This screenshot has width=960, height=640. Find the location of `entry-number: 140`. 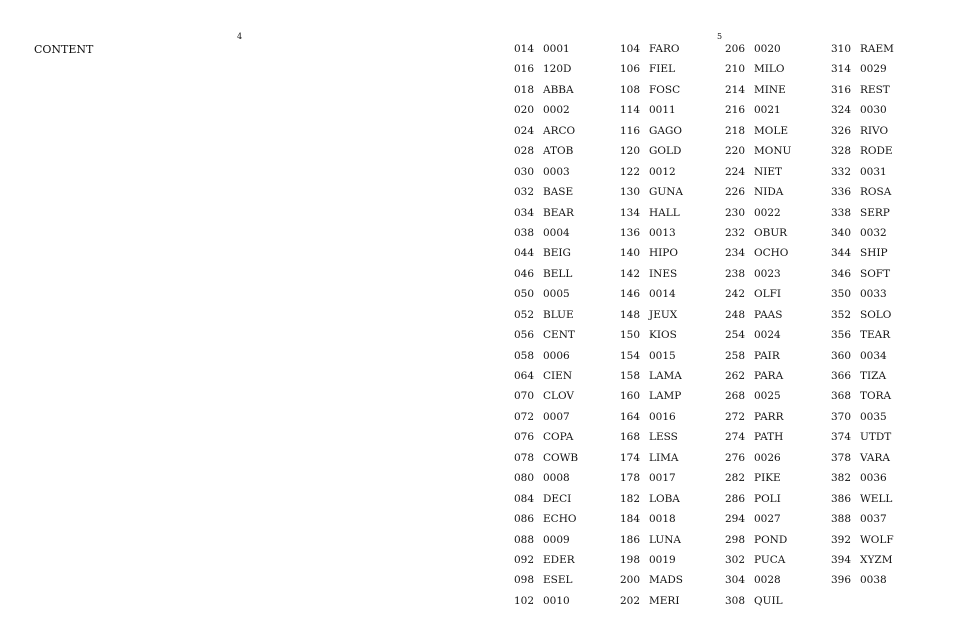

entry-number: 140 is located at coordinates (630, 253).